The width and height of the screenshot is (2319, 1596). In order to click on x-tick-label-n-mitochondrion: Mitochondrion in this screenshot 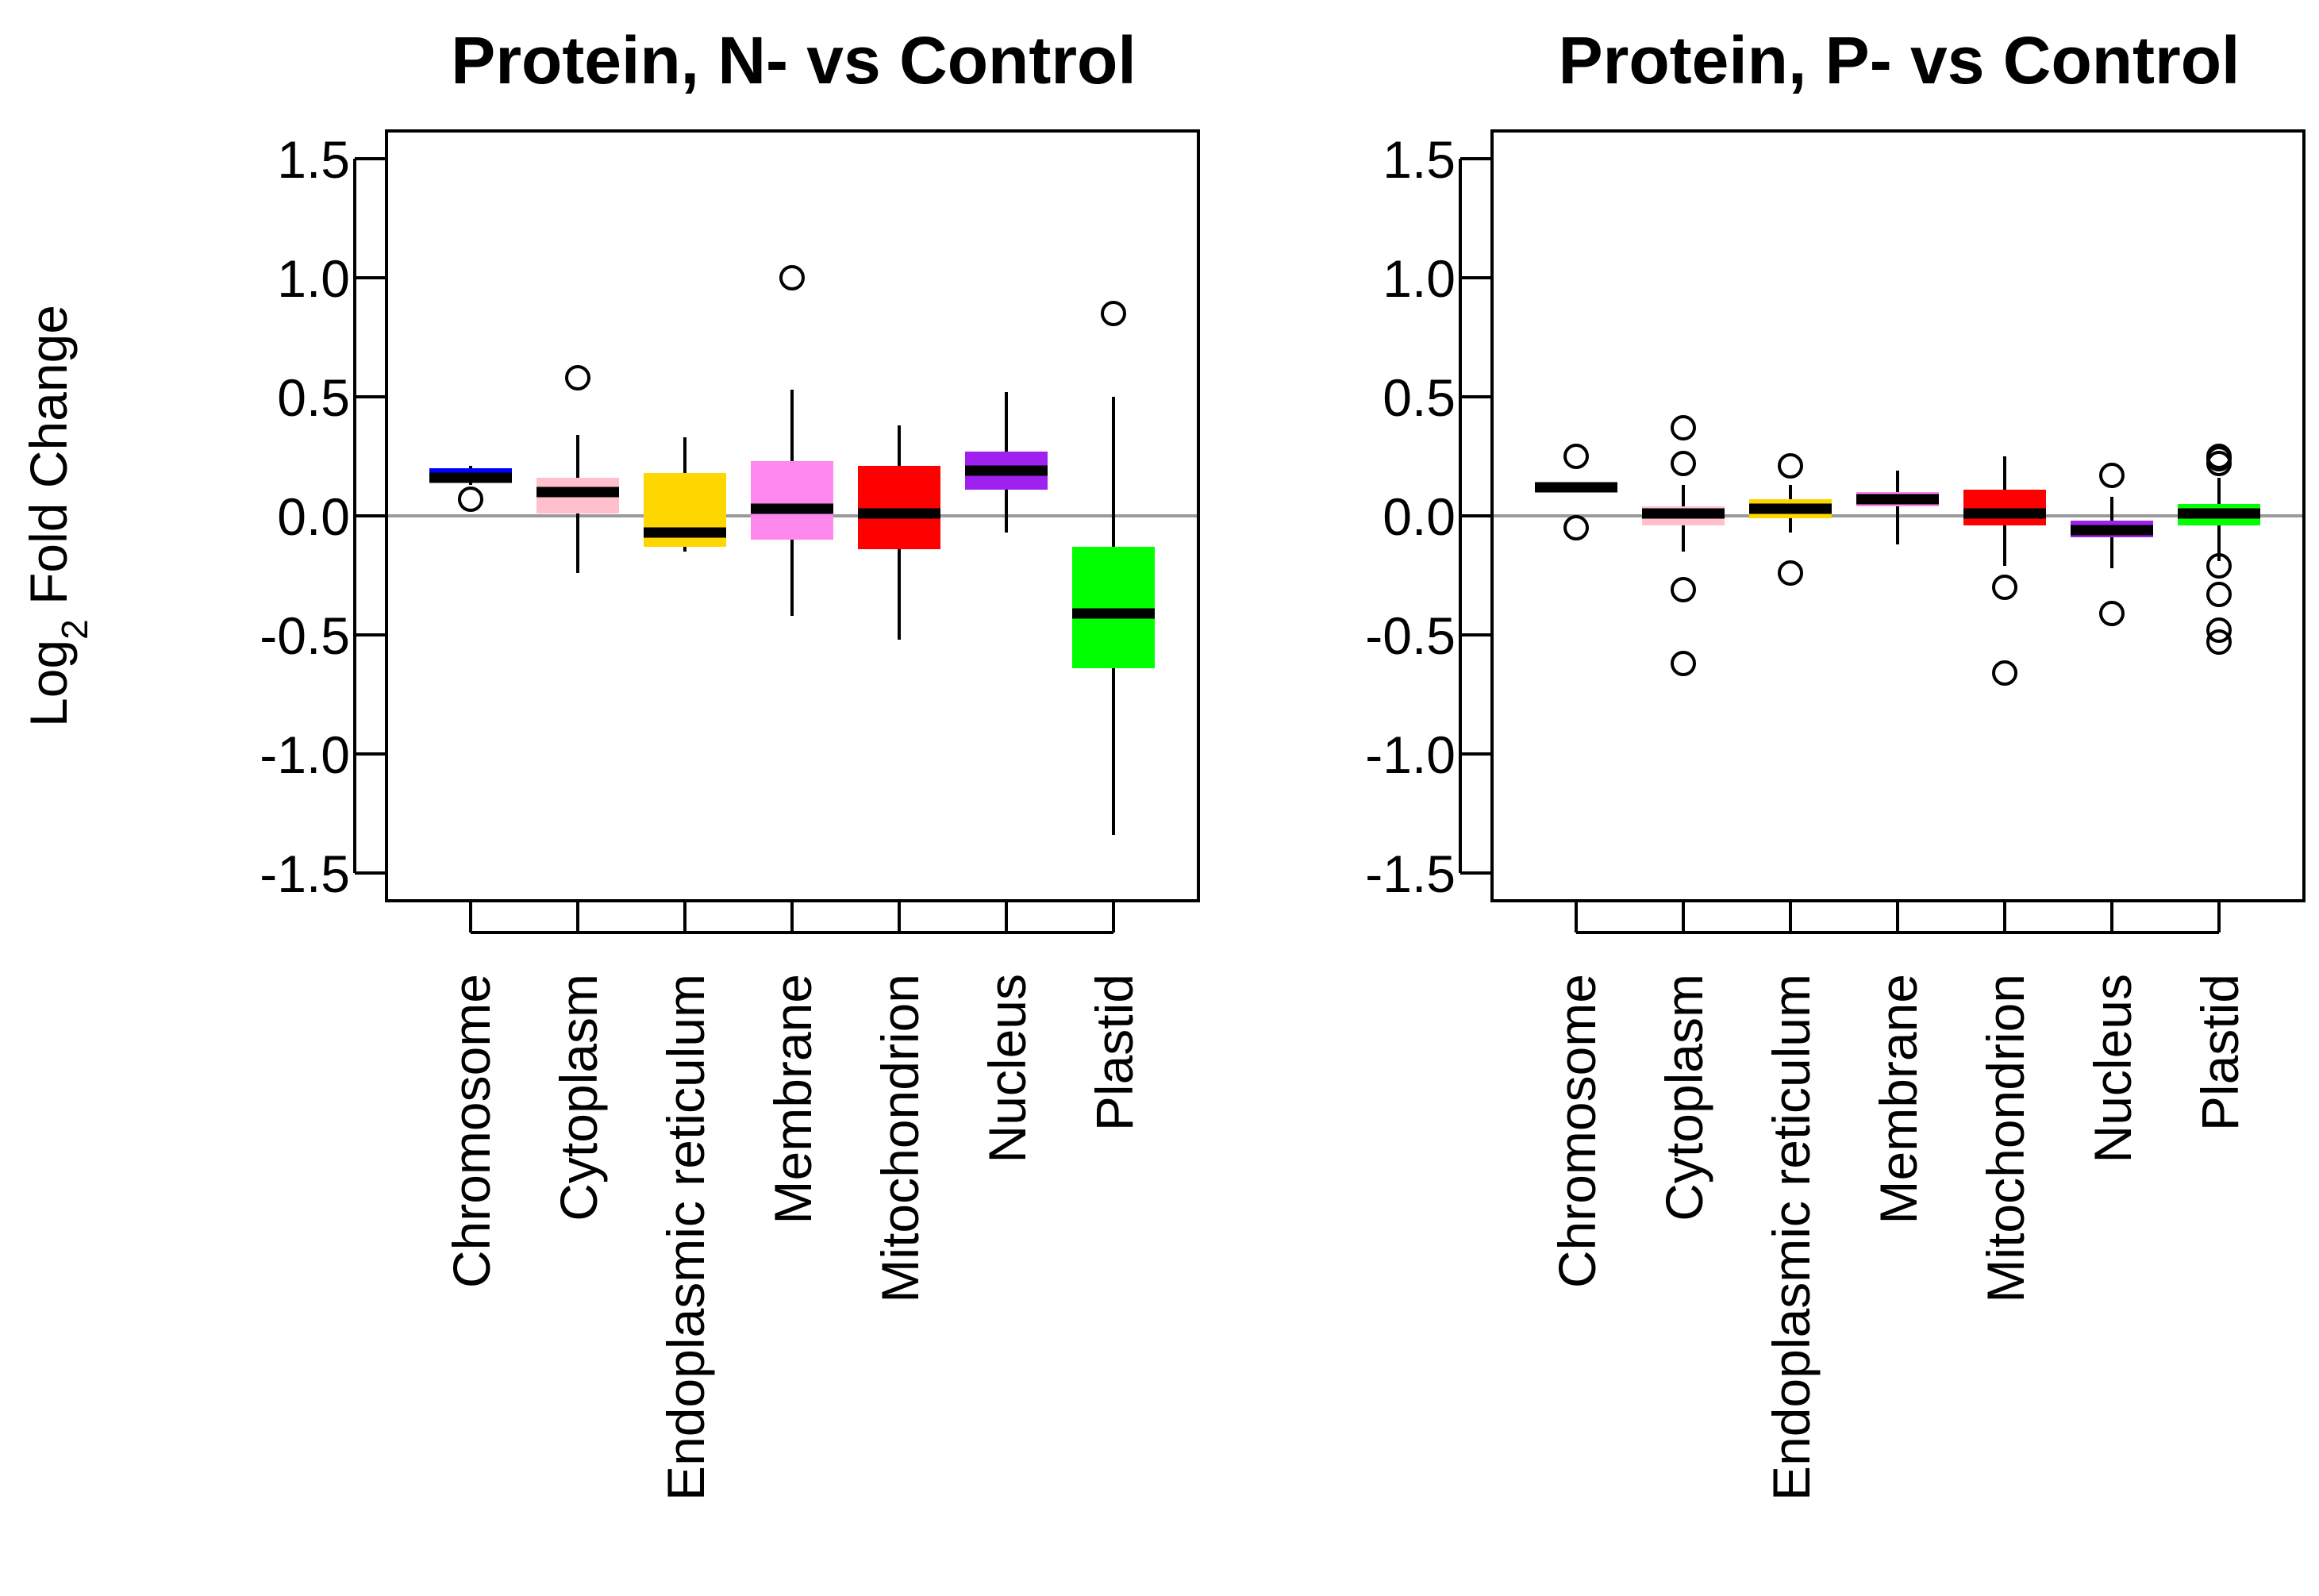, I will do `click(900, 1138)`.